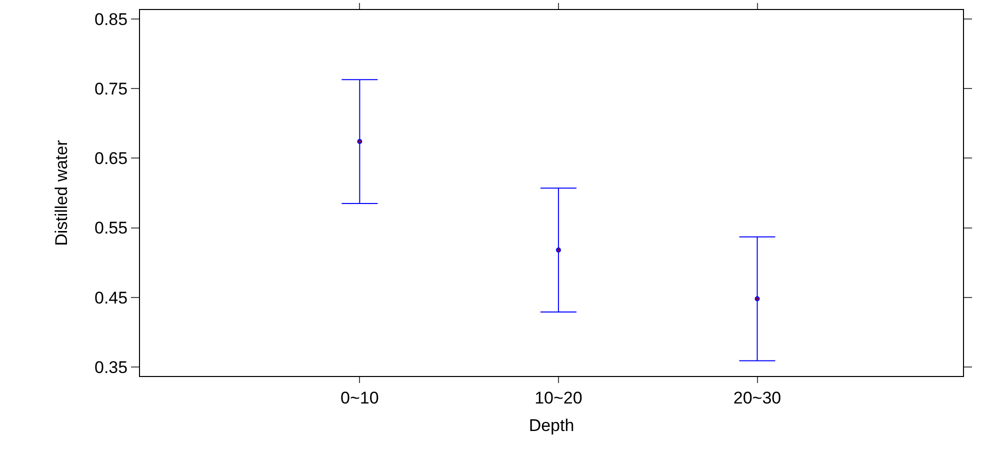 The width and height of the screenshot is (982, 450). I want to click on x-tick-label: 10~20, so click(558, 398).